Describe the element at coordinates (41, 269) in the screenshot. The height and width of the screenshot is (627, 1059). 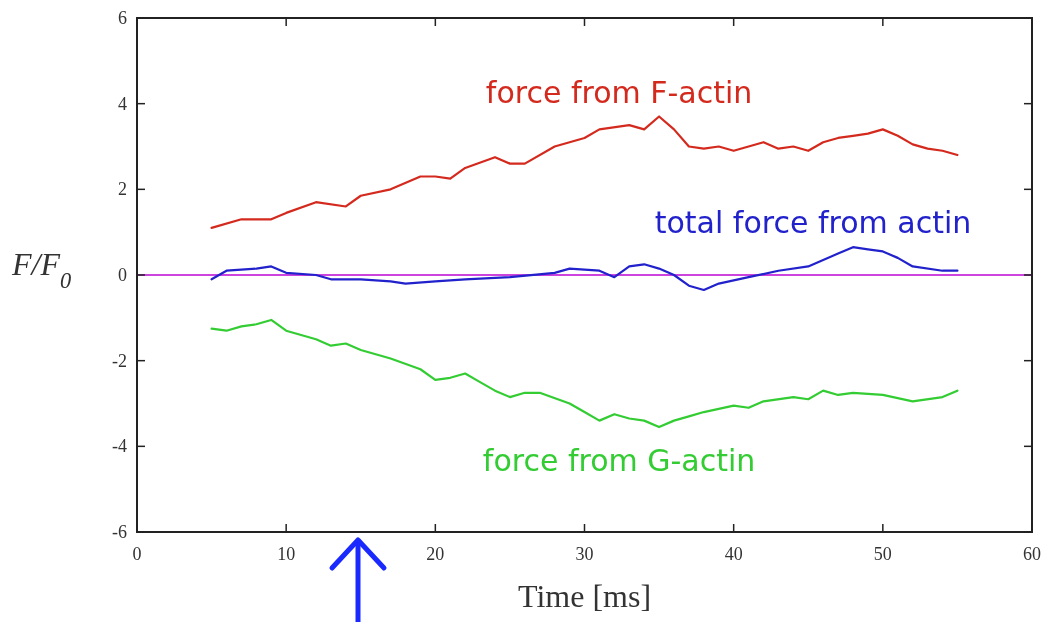
I see `y-axis-title: F/F$_{0}$` at that location.